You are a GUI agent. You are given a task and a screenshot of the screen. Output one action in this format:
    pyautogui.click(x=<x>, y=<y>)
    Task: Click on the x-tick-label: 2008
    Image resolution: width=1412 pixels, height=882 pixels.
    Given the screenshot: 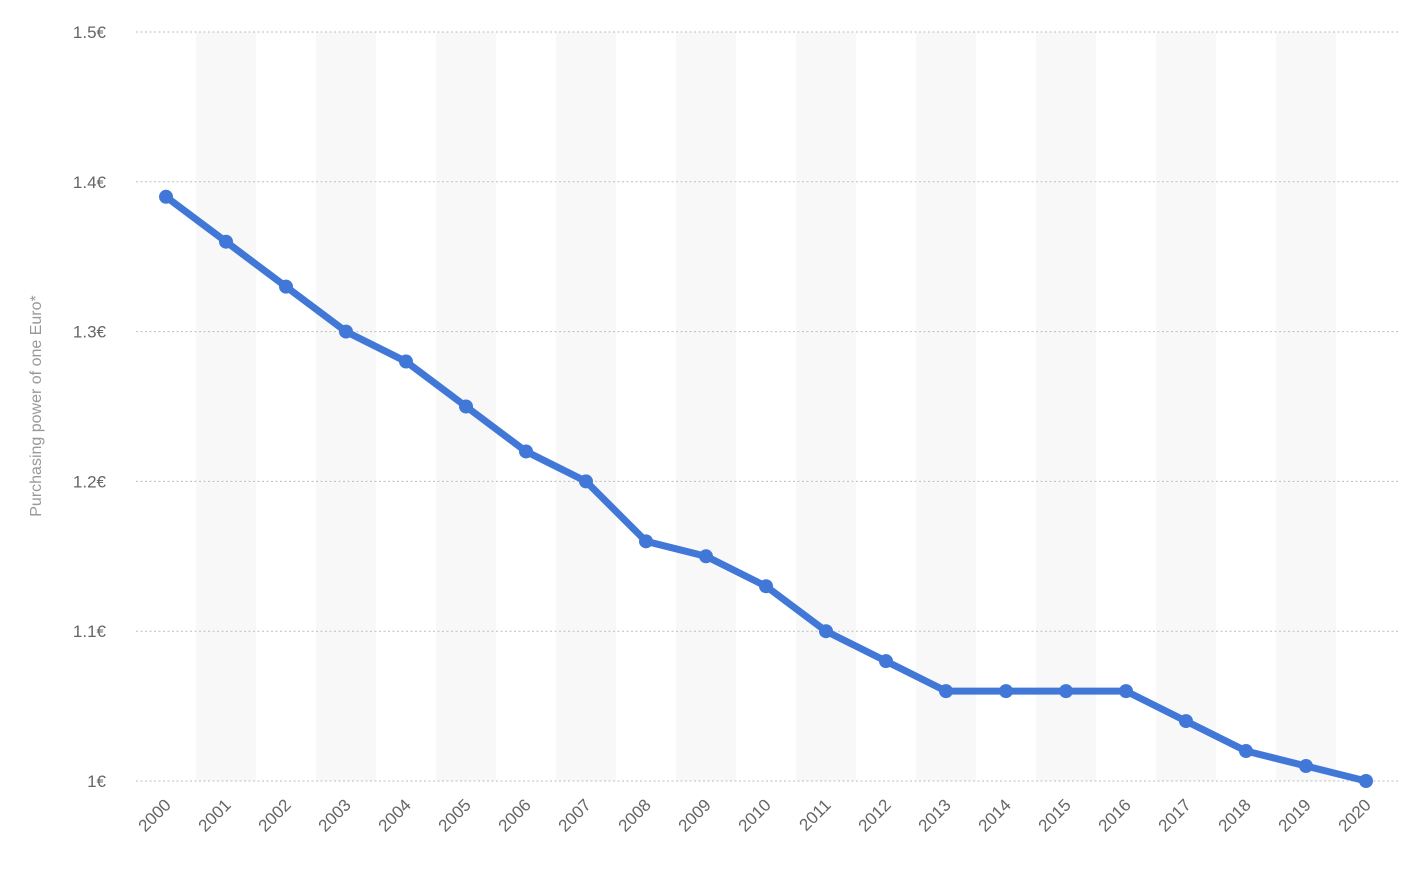 What is the action you would take?
    pyautogui.click(x=635, y=815)
    